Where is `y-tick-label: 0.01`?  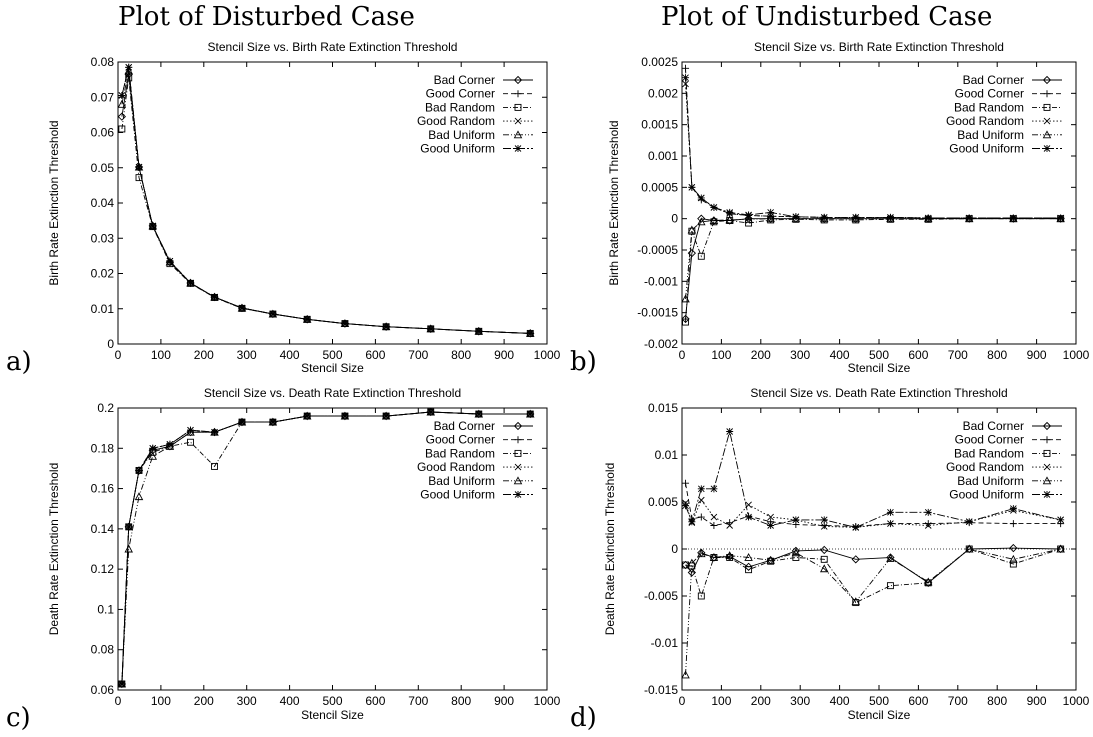
y-tick-label: 0.01 is located at coordinates (667, 455).